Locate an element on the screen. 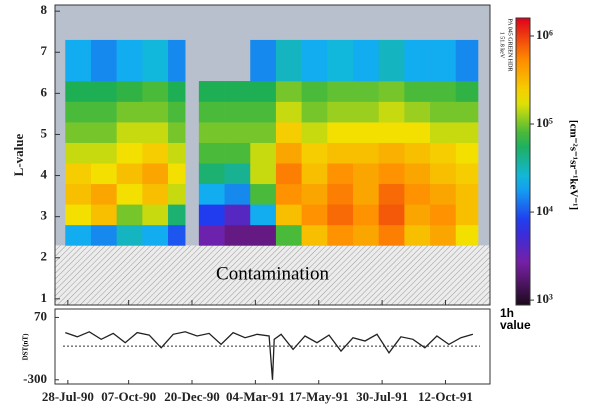 Image resolution: width=595 pixels, height=410 pixels. y-tick-label: 7 is located at coordinates (44, 50).